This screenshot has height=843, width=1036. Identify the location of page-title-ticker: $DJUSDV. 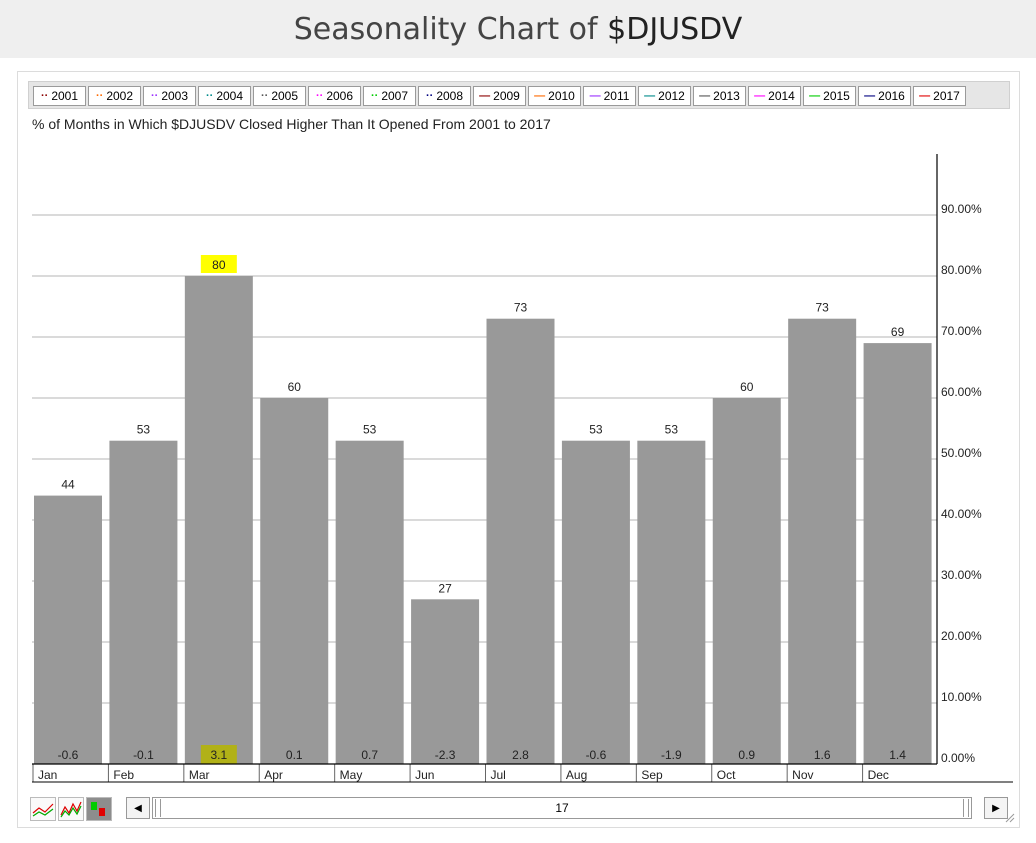
(675, 29).